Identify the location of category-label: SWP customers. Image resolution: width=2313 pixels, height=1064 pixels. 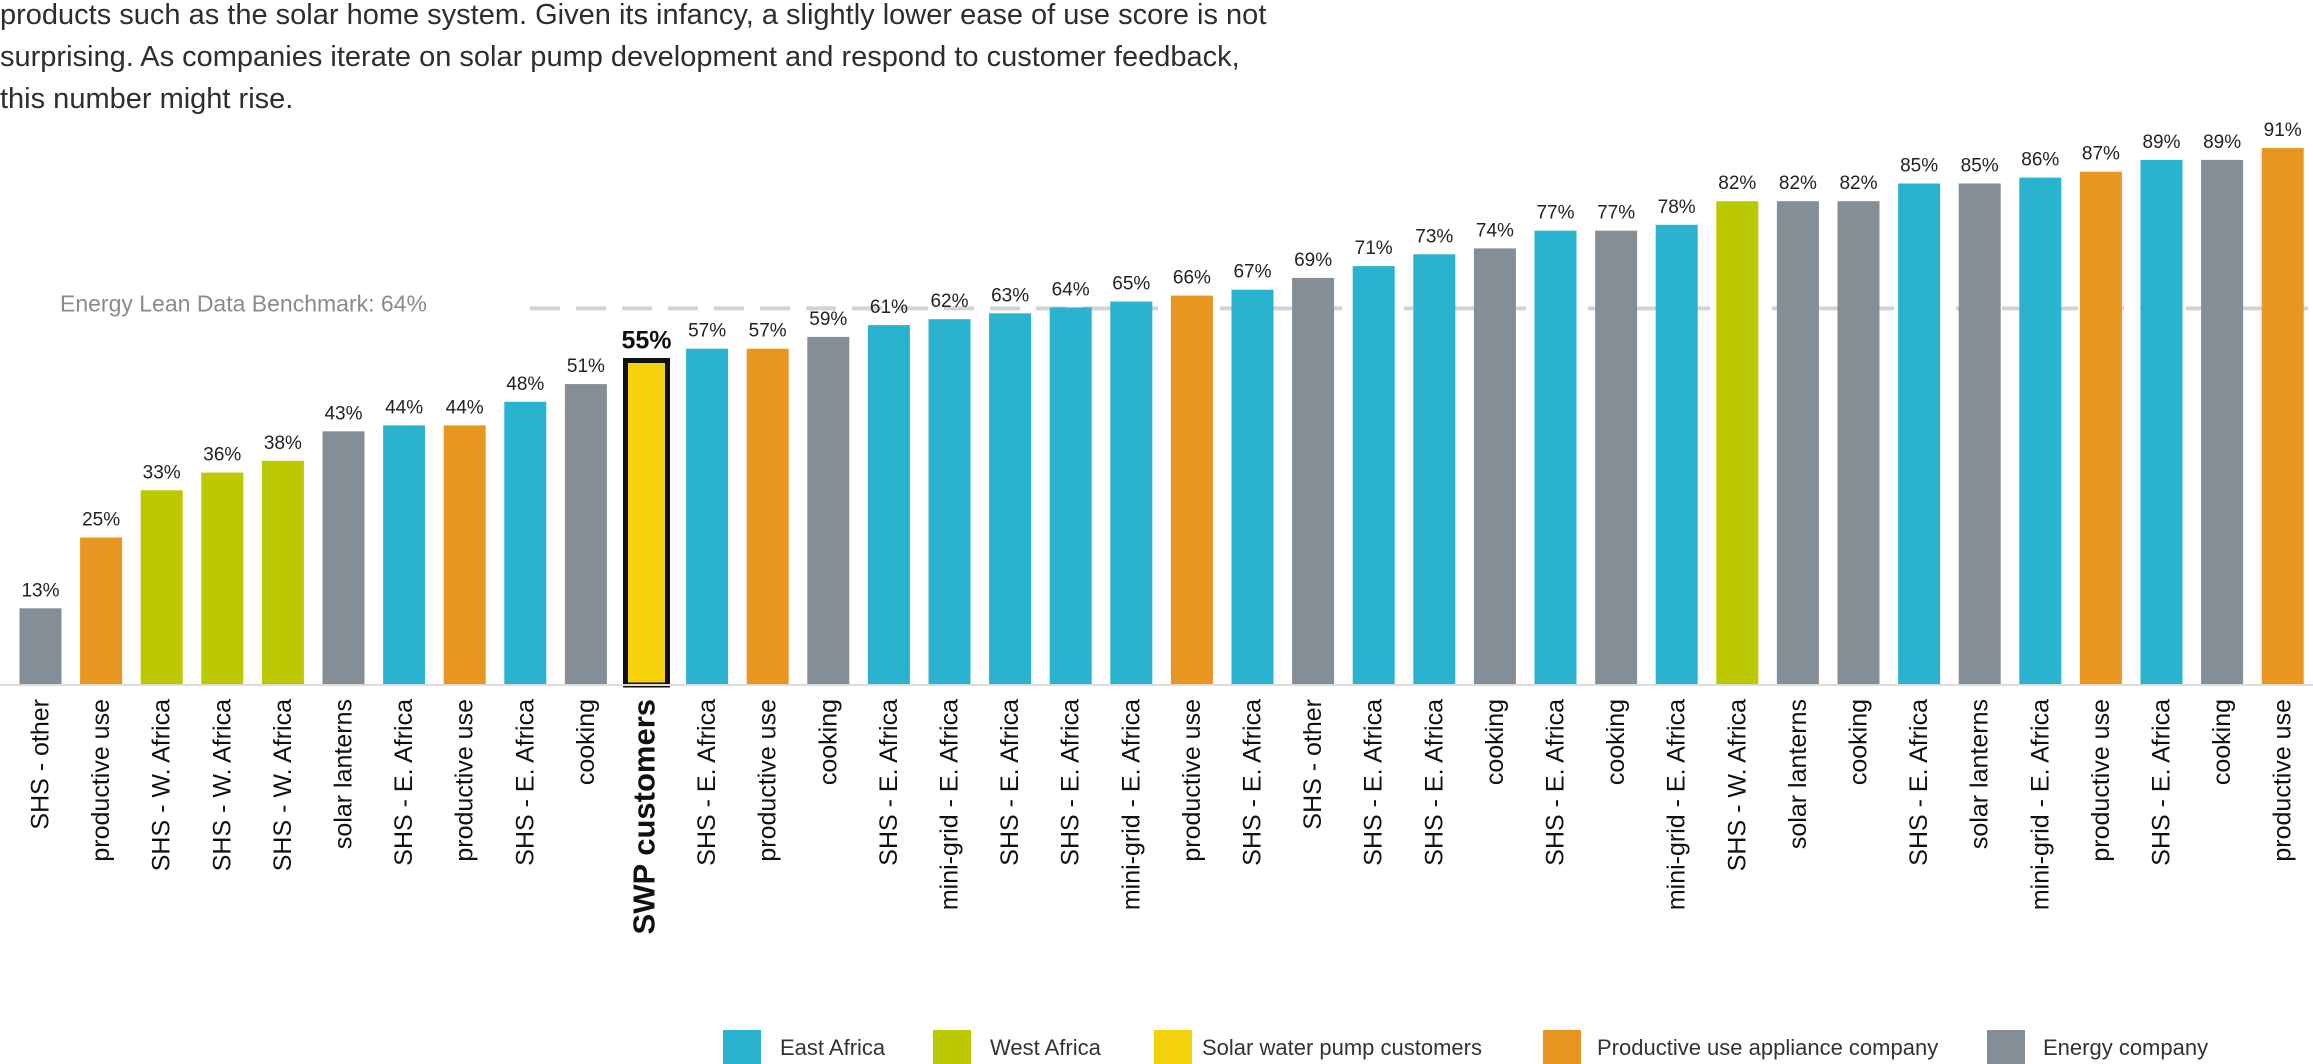
(644, 816).